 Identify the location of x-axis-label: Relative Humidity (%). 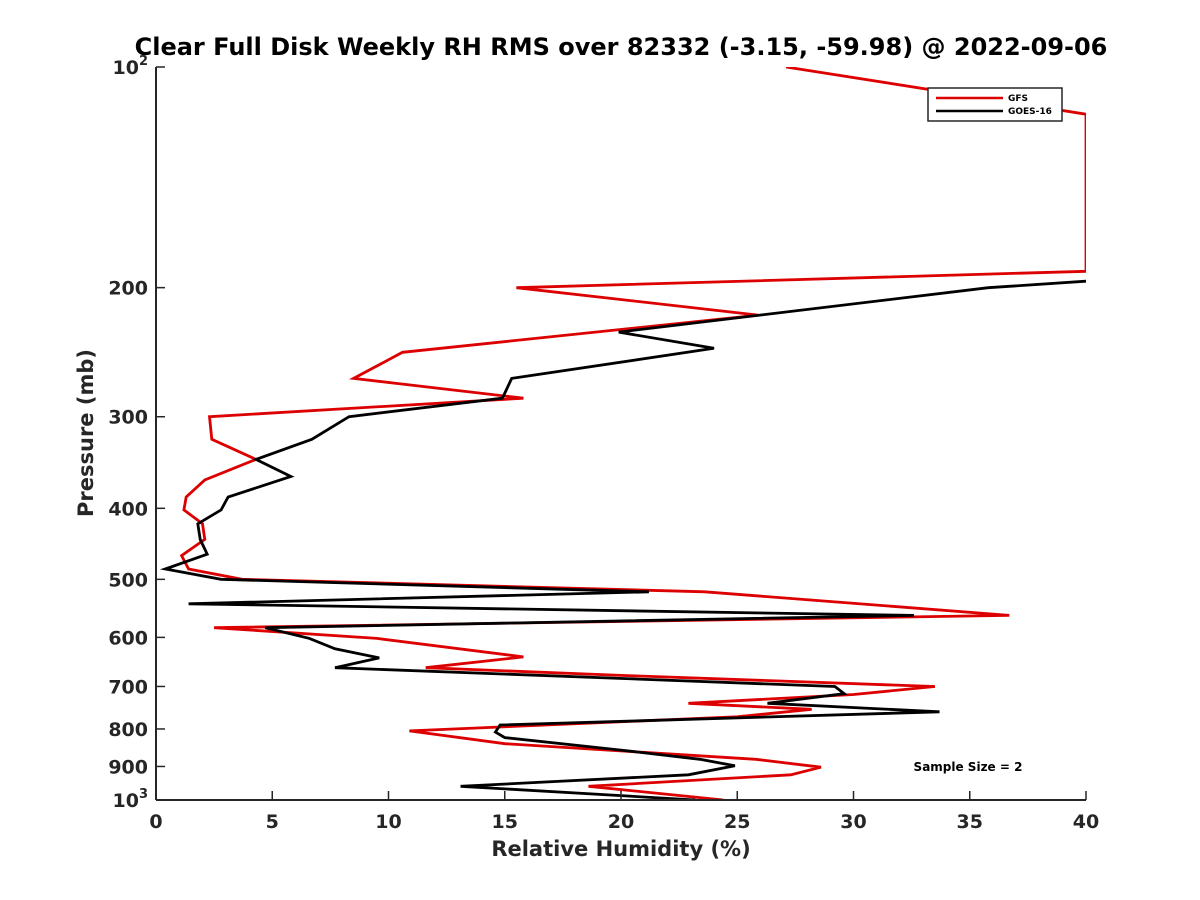
(620, 849).